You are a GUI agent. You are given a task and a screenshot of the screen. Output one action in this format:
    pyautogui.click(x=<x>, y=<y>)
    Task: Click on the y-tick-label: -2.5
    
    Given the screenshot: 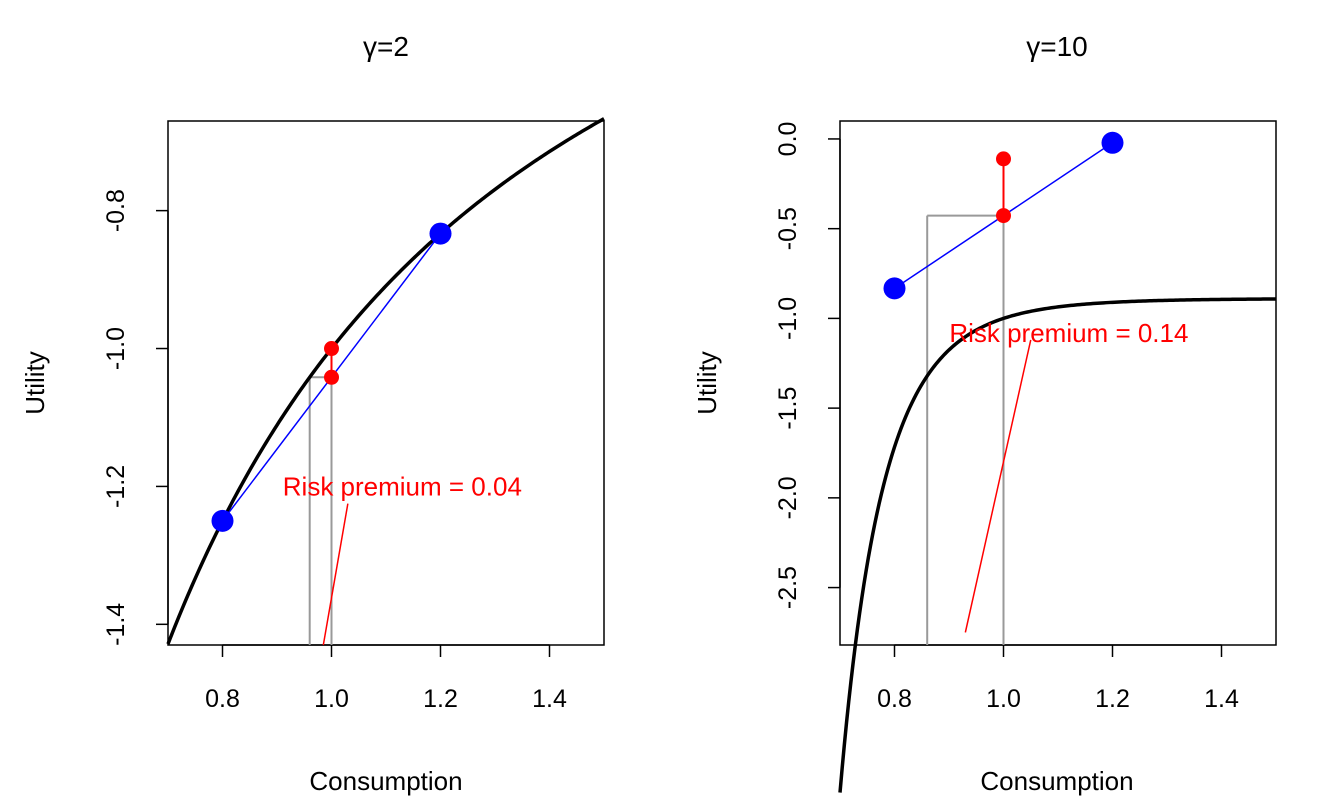 What is the action you would take?
    pyautogui.click(x=788, y=587)
    